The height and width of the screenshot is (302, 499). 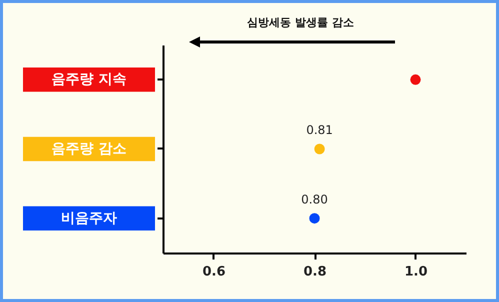 What do you see at coordinates (214, 272) in the screenshot?
I see `x-tick-label: 0.6` at bounding box center [214, 272].